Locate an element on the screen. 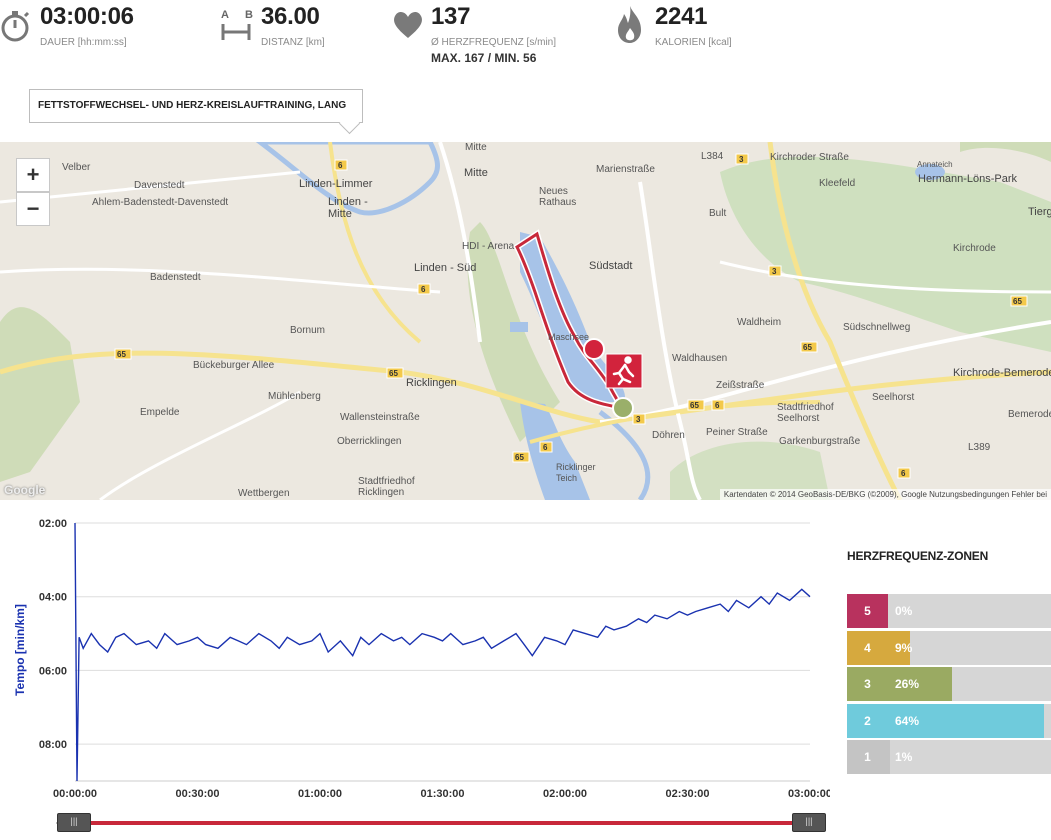 The width and height of the screenshot is (1051, 840). map-label-waldheim: Waldheim is located at coordinates (759, 322).